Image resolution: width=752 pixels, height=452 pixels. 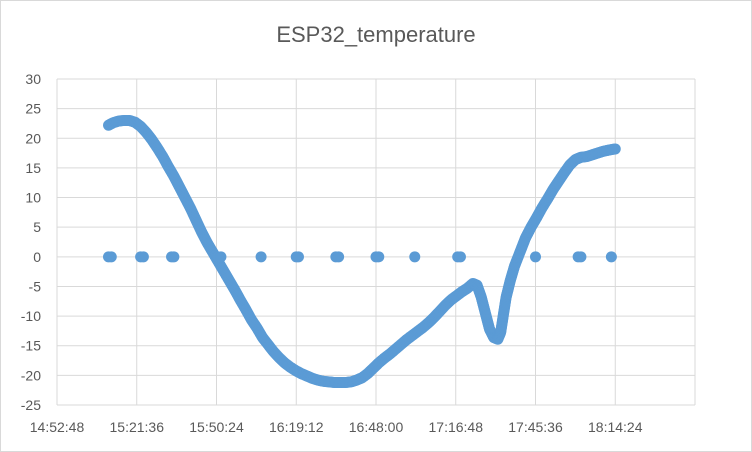 I want to click on y-tick-label: 0, so click(x=37, y=257).